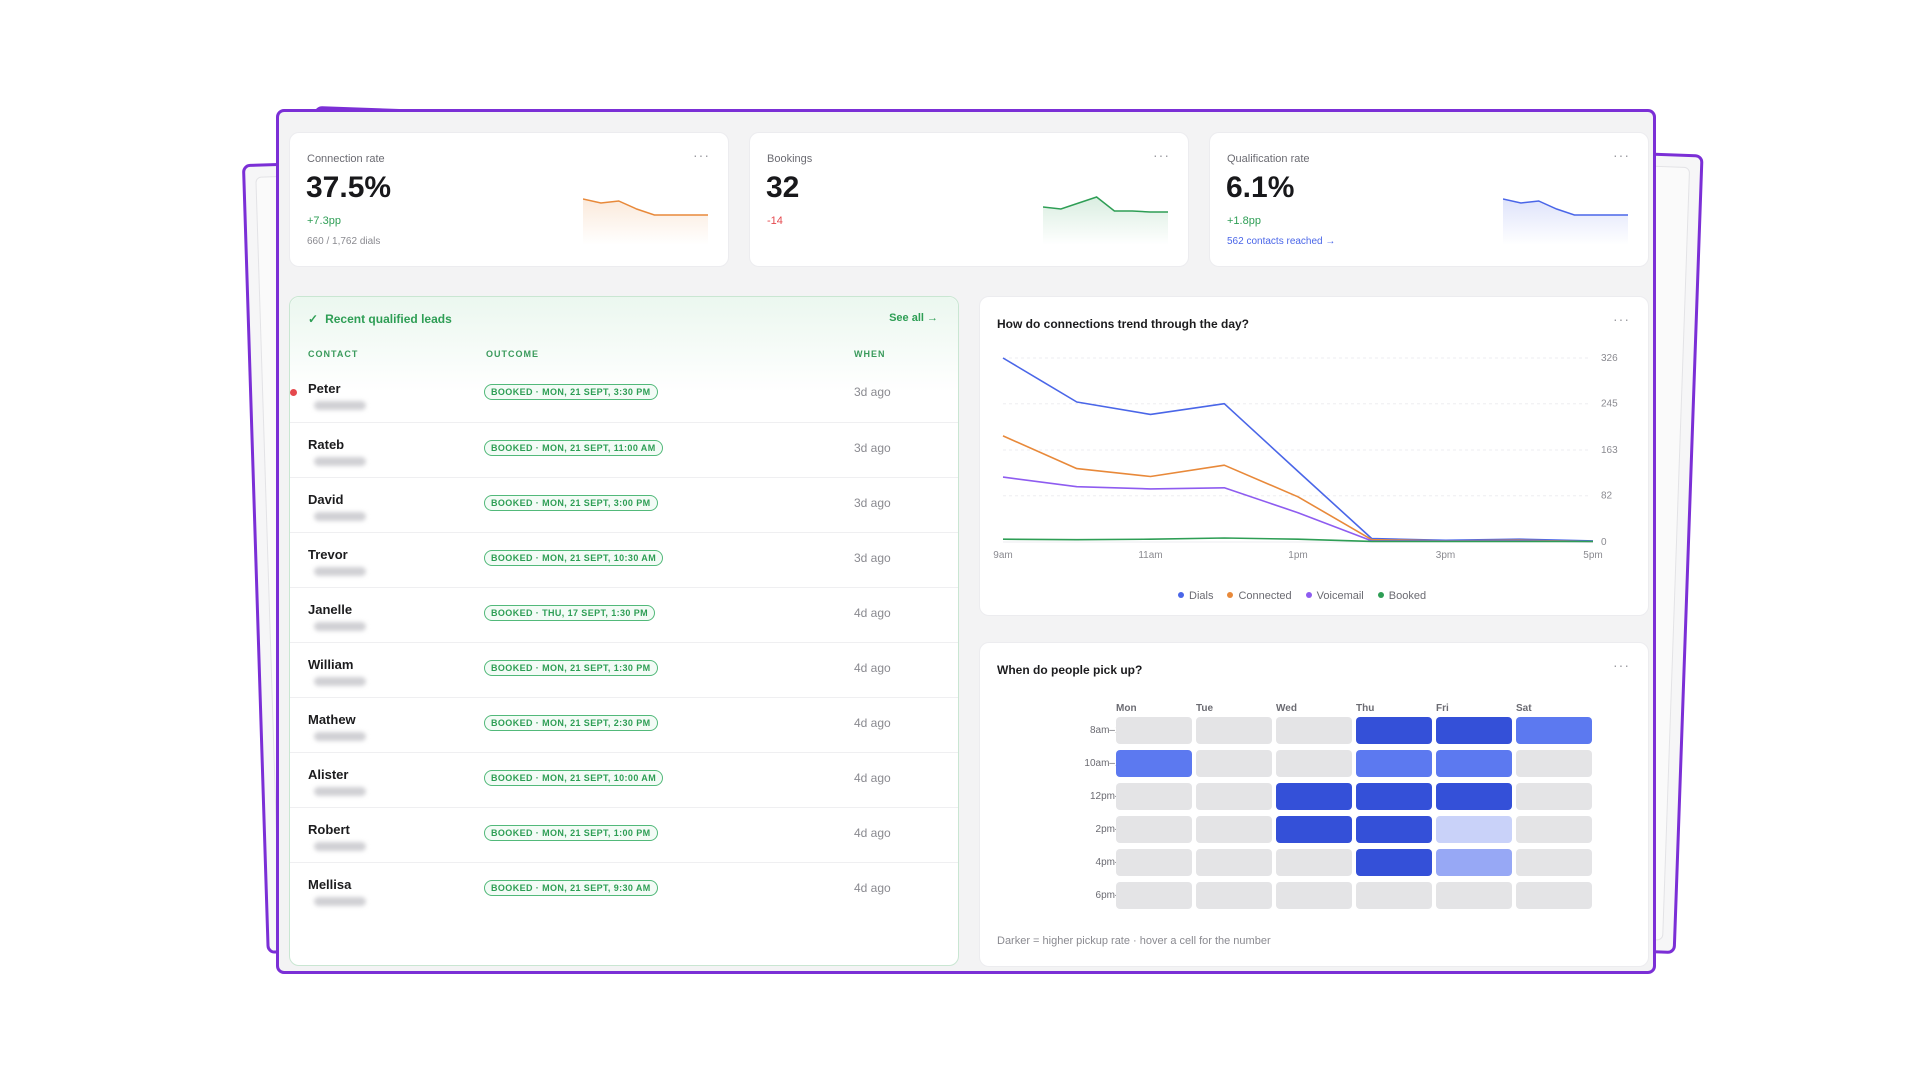 Image resolution: width=1920 pixels, height=1080 pixels. I want to click on outcome-badge: BOOKED · MON, 21 SEPT, 3:00 PM, so click(571, 503).